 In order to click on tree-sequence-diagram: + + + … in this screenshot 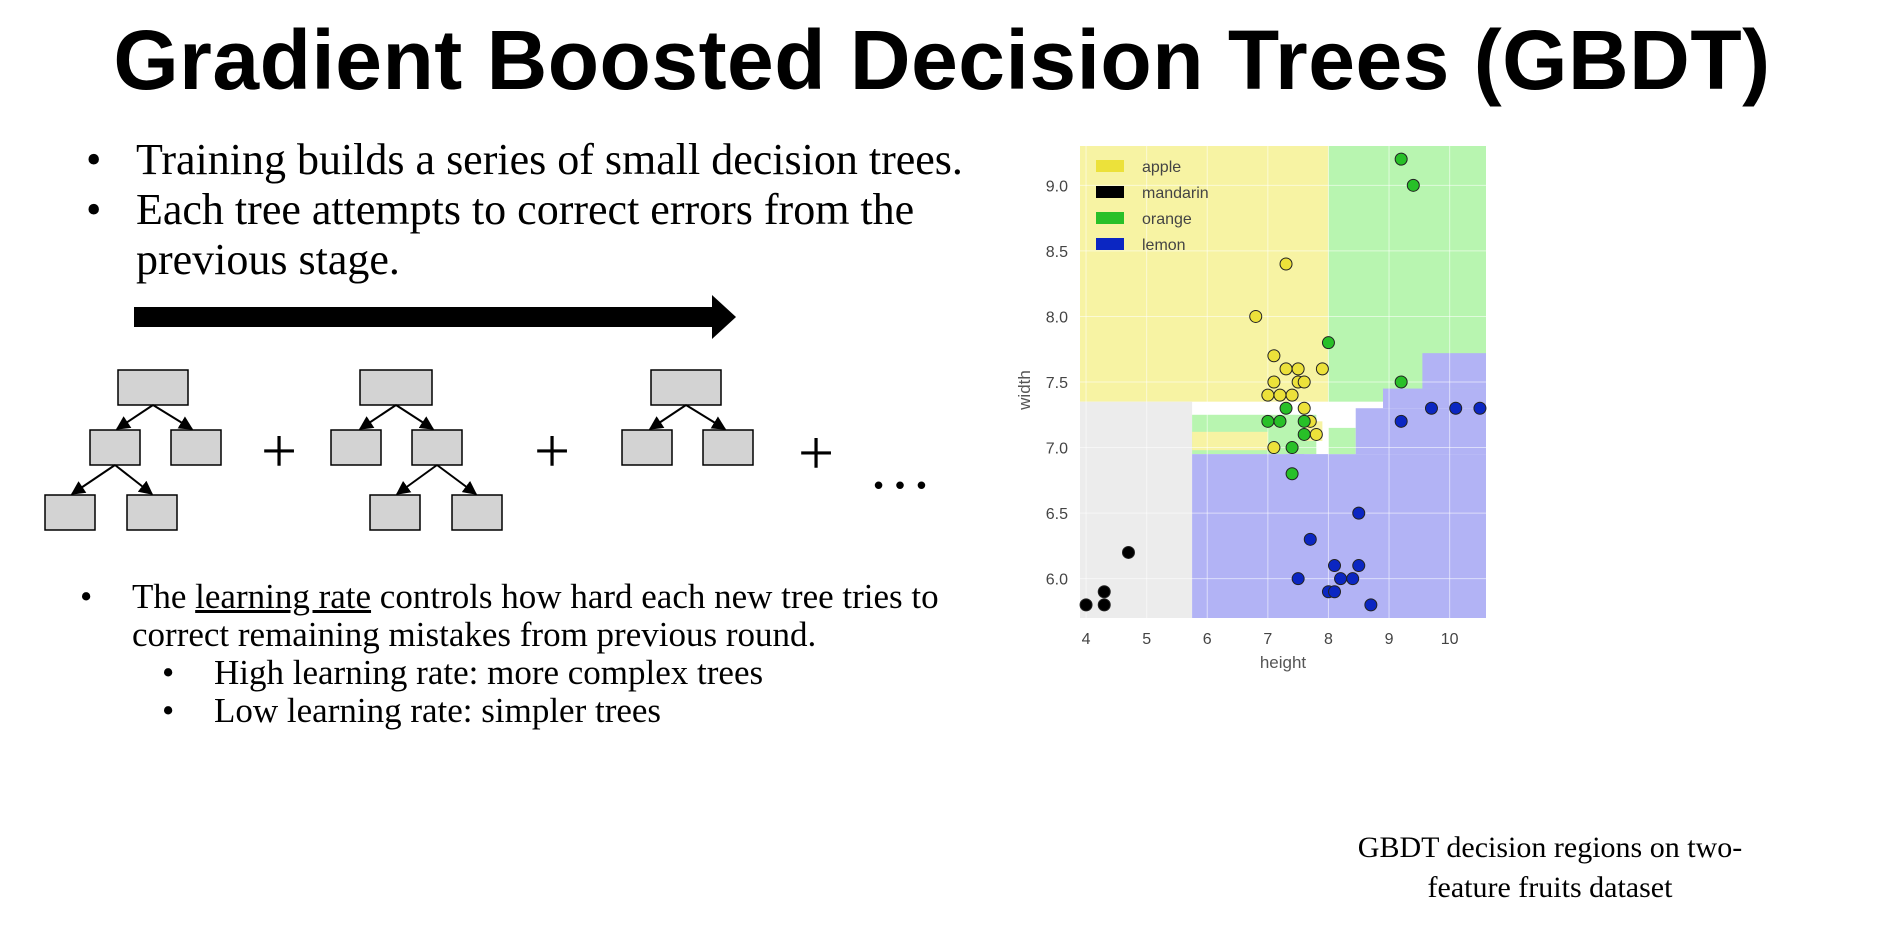, I will do `click(488, 413)`.